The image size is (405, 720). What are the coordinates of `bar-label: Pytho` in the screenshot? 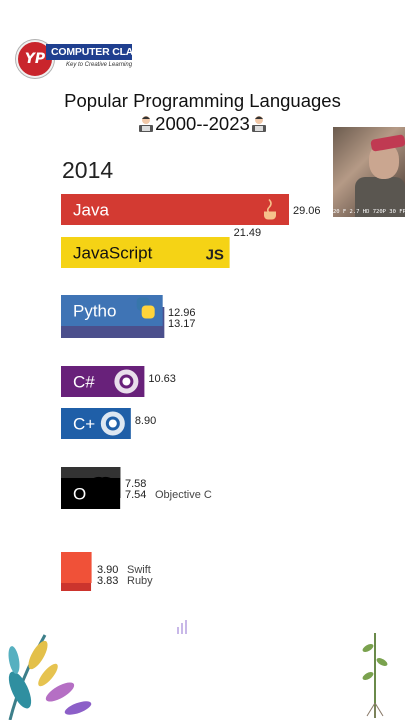 It's located at (94, 311).